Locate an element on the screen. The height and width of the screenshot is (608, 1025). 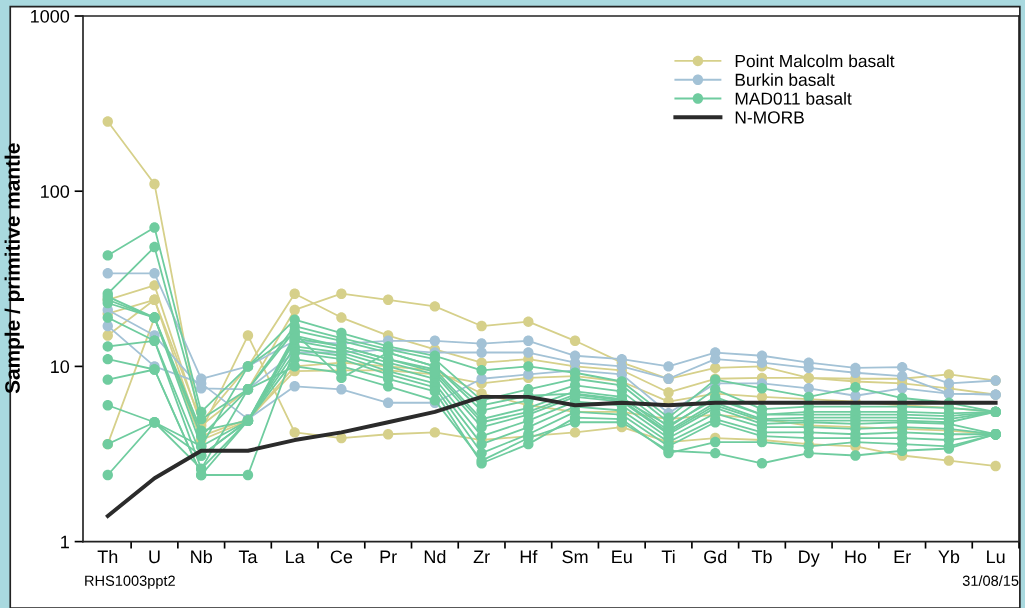
x-tick-label: Hf is located at coordinates (529, 556).